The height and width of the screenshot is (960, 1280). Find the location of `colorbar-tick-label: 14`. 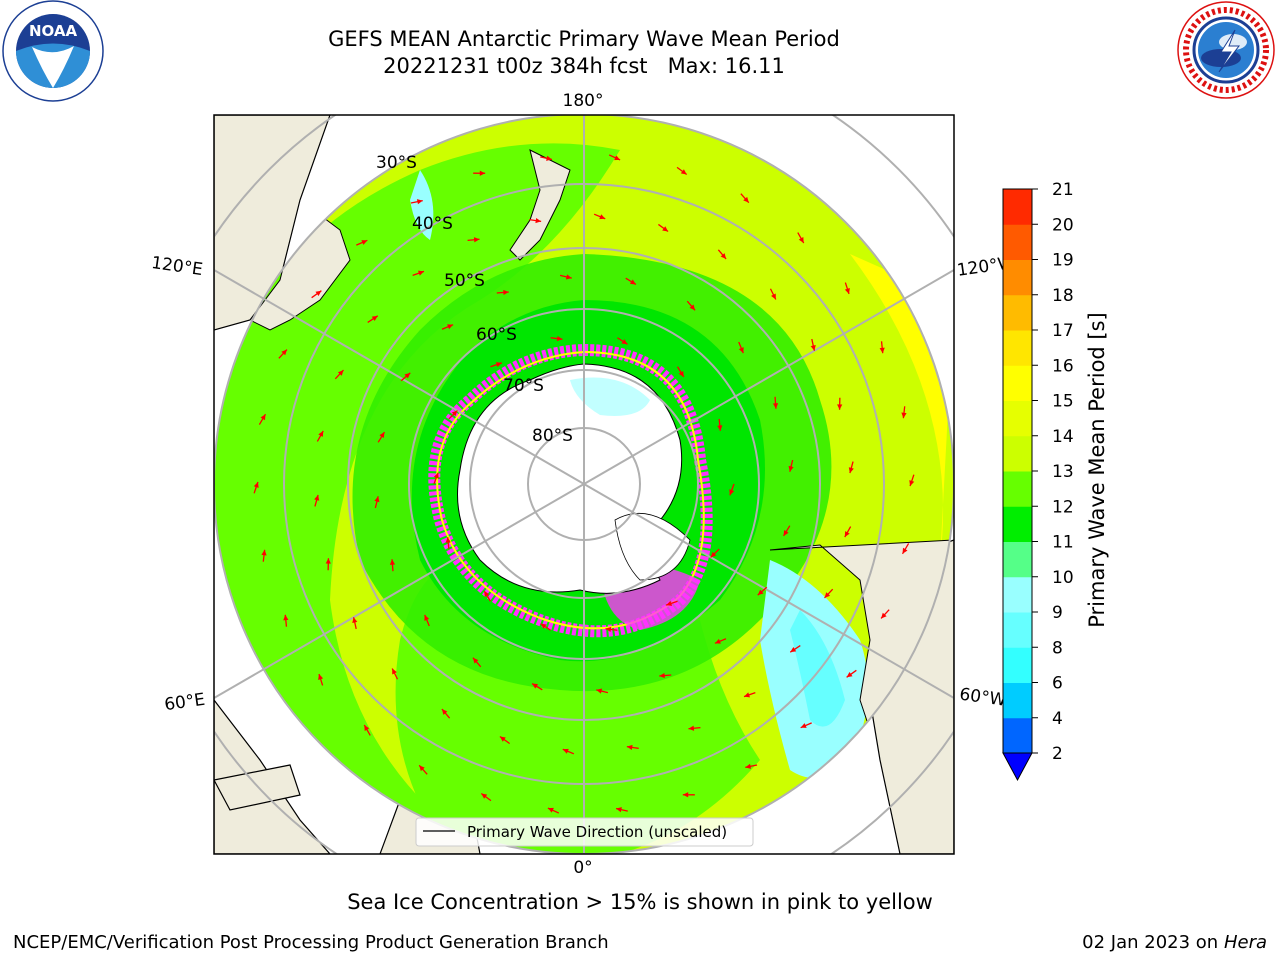

colorbar-tick-label: 14 is located at coordinates (1063, 437).